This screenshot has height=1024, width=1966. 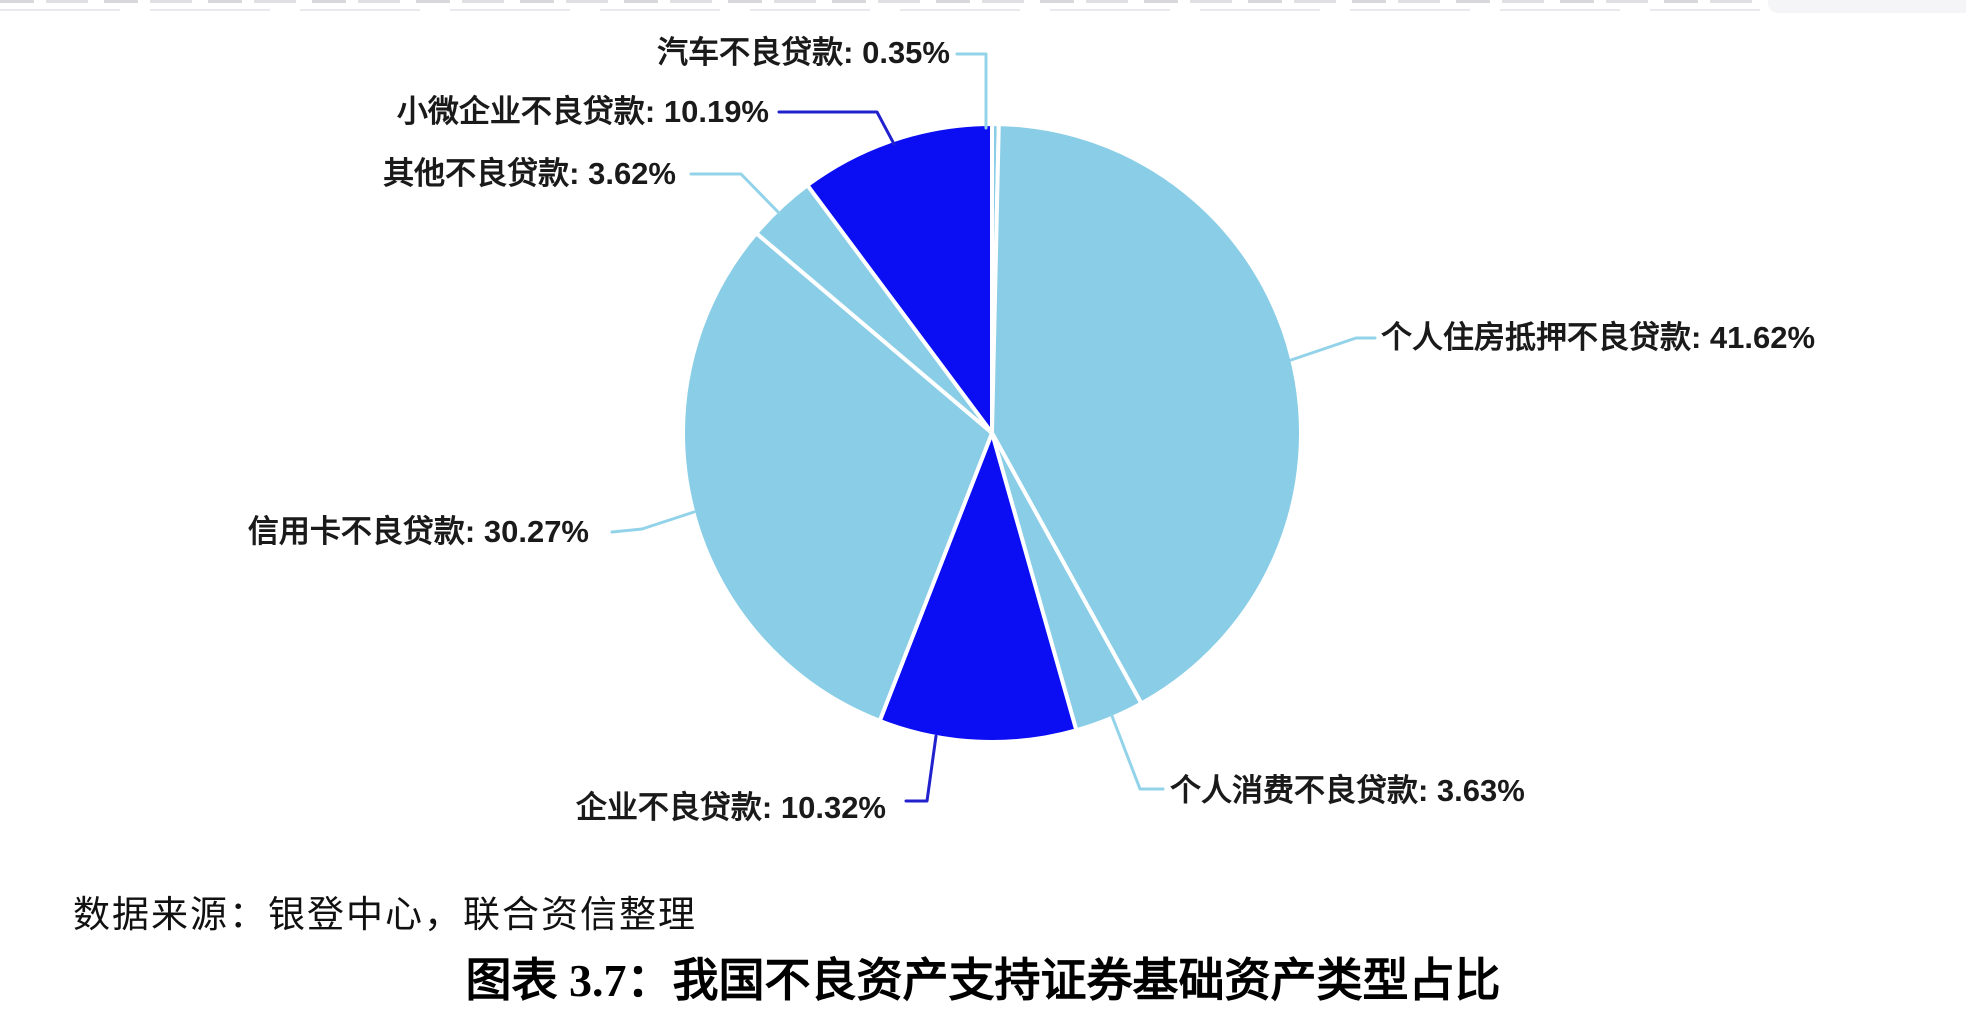 I want to click on slice-label-6: 小微企业不良贷款: 10.19%, so click(x=582, y=111).